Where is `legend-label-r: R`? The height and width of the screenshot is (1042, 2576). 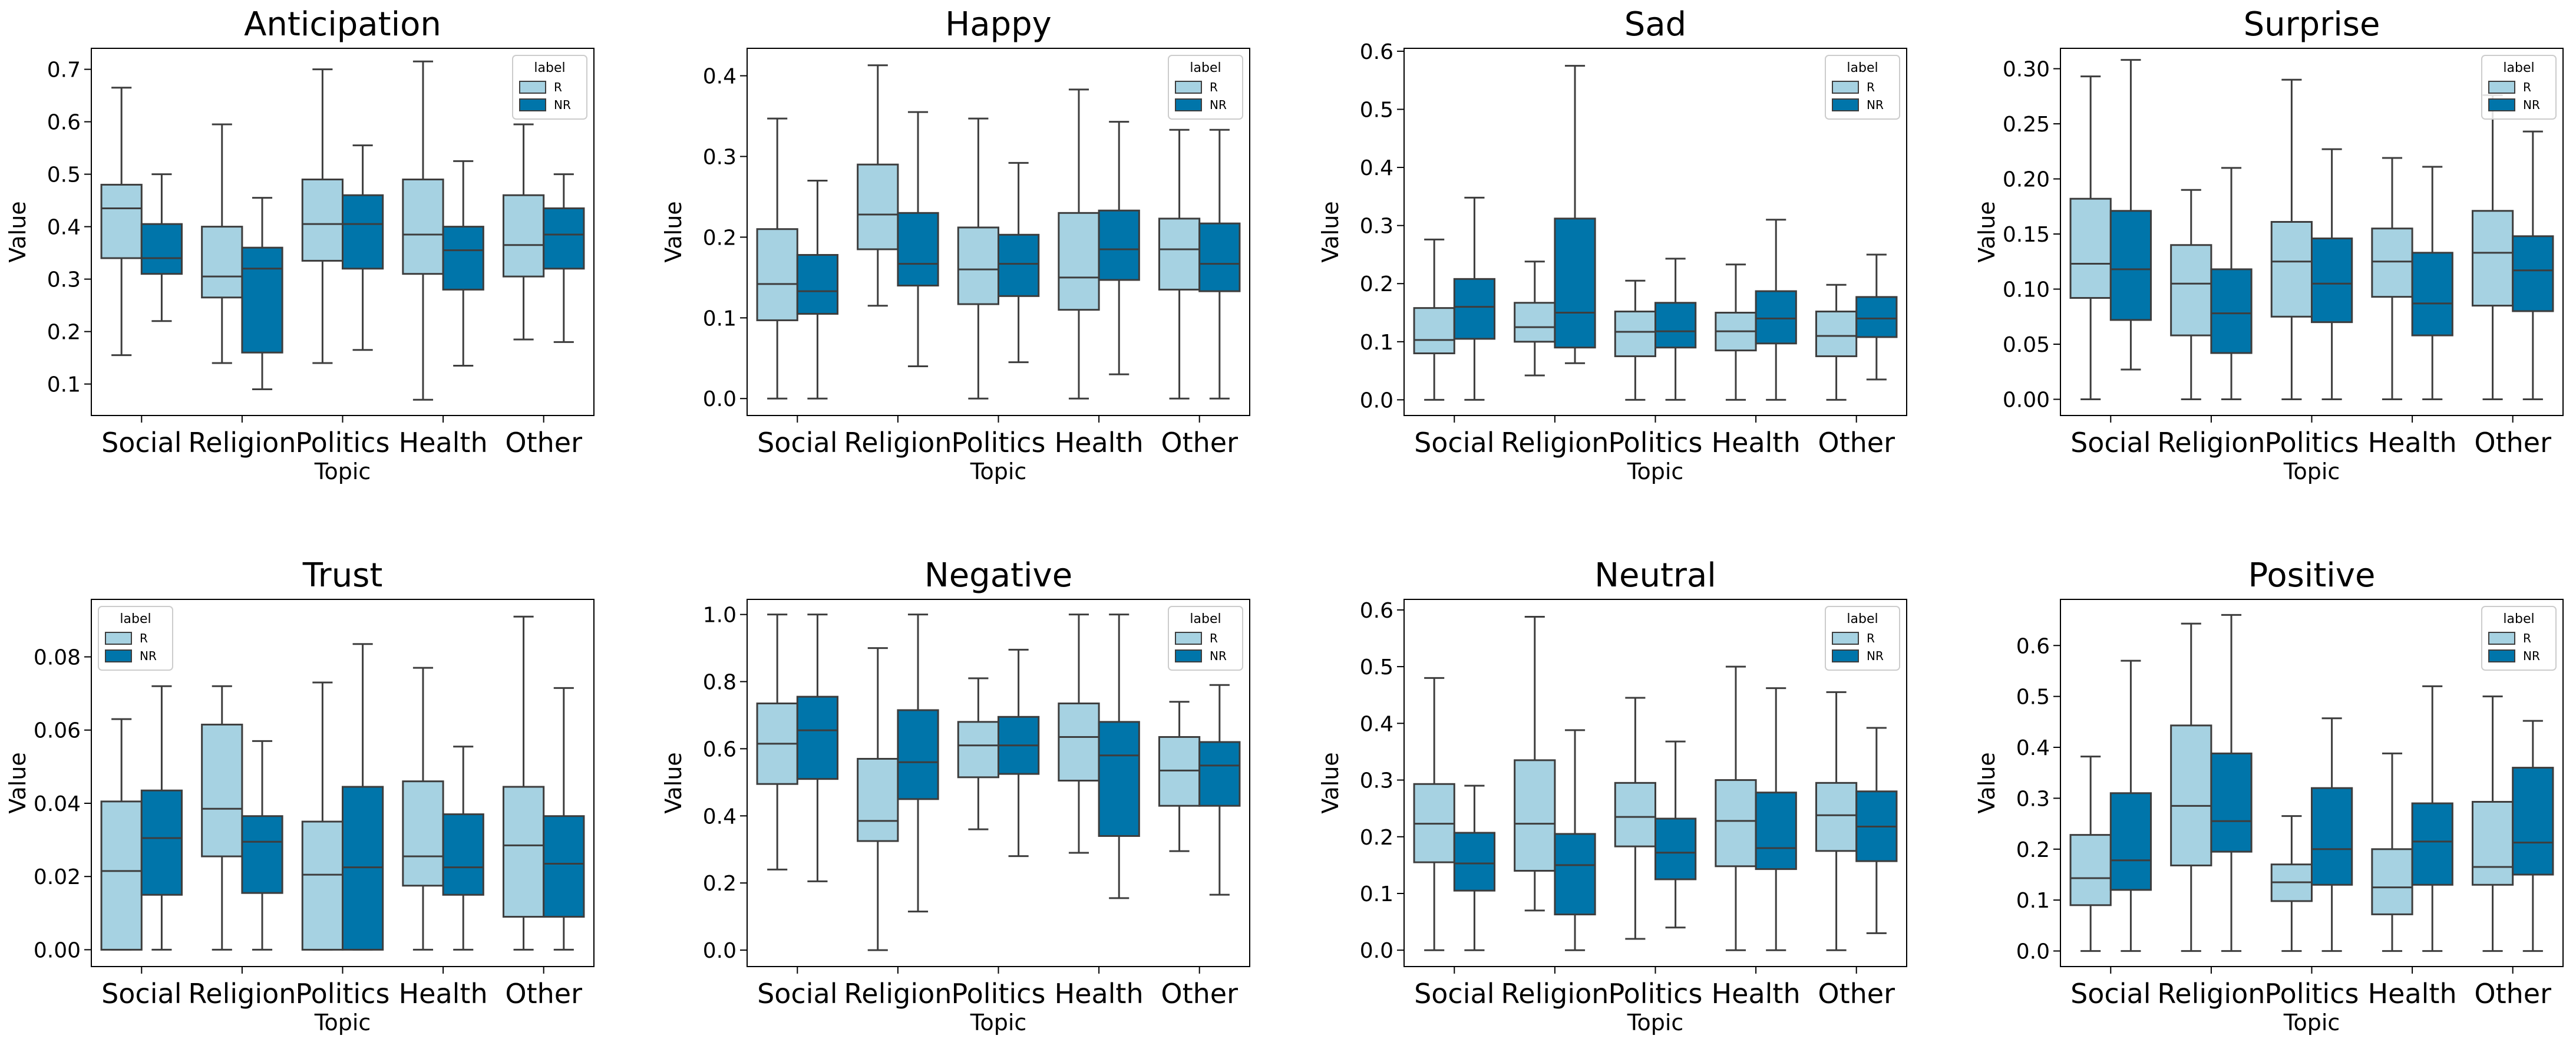
legend-label-r: R is located at coordinates (1871, 638).